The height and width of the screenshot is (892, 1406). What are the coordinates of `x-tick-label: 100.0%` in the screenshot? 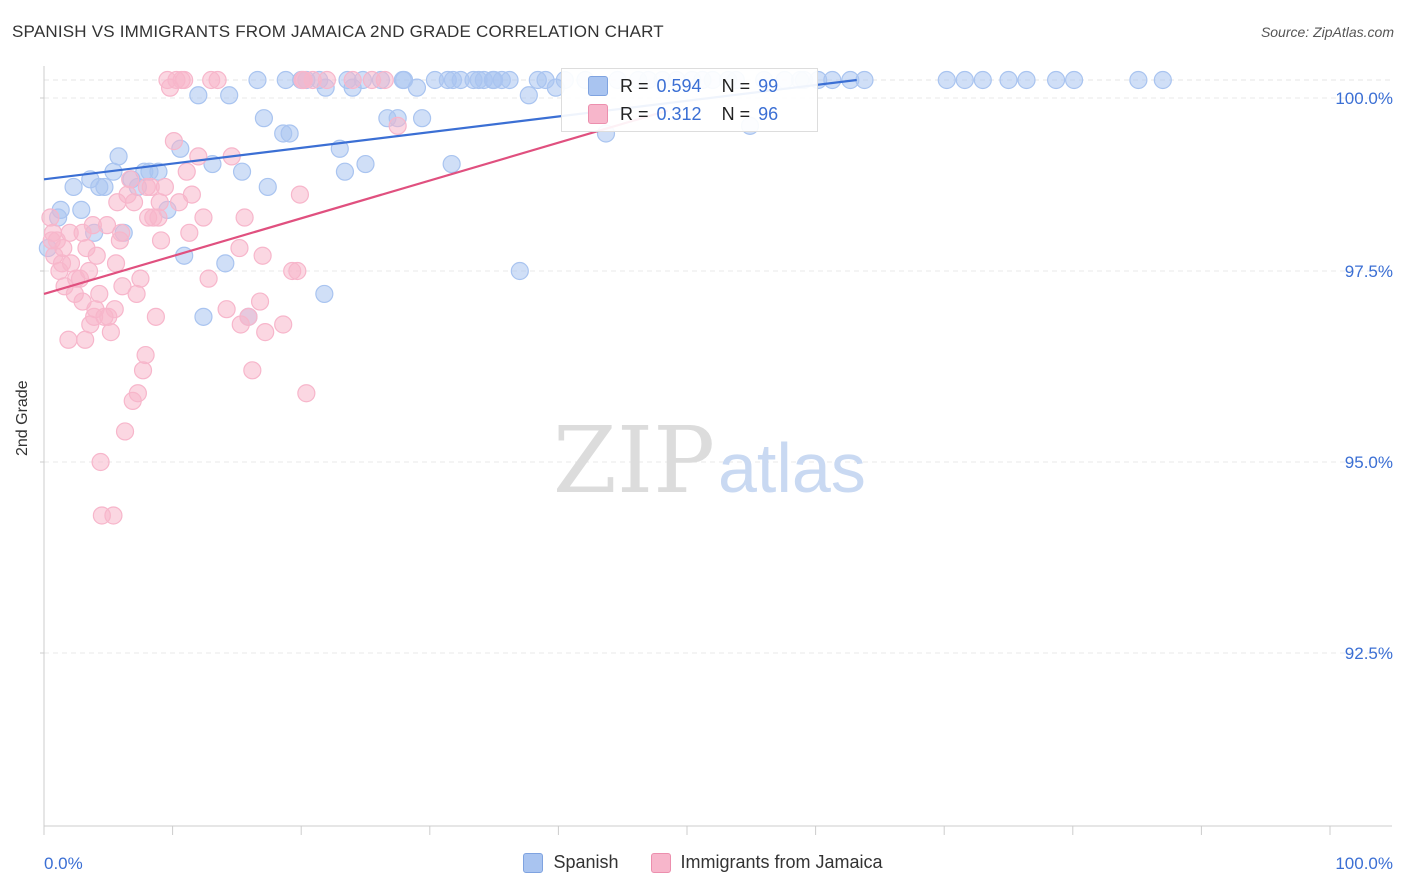 It's located at (1364, 863).